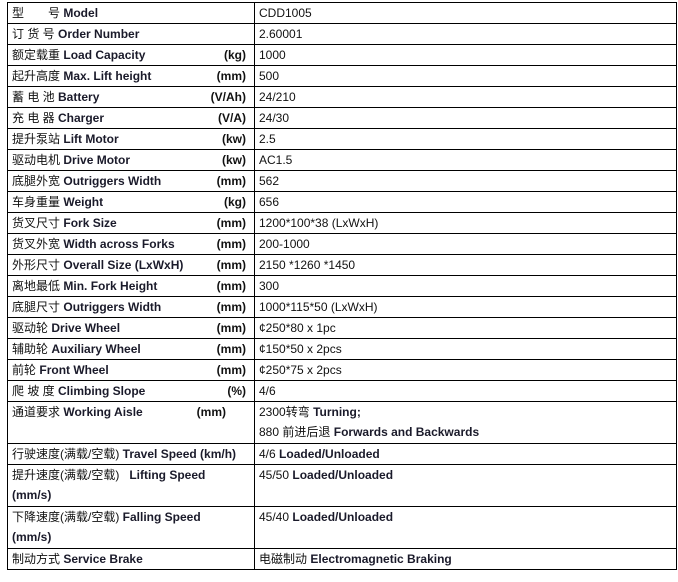 The height and width of the screenshot is (582, 678). I want to click on spec-label: 底腿尺寸 Outriggers Width (mm), so click(131, 307).